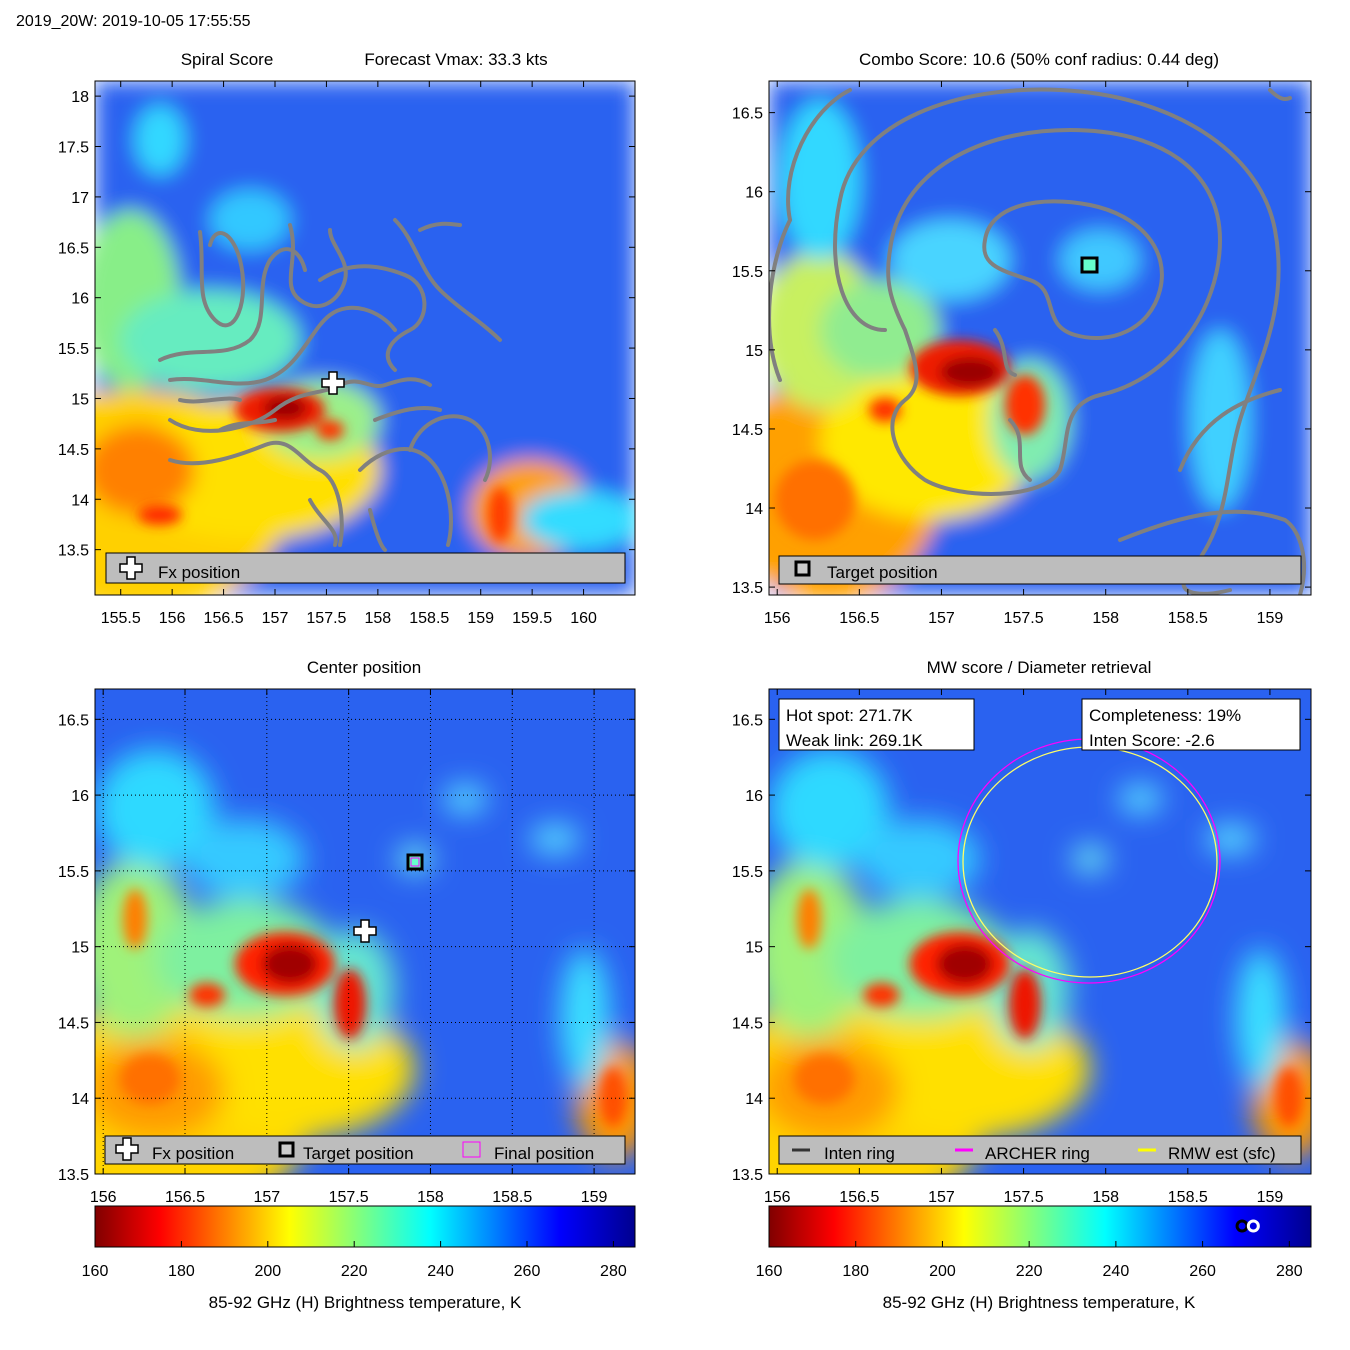 Image resolution: width=1350 pixels, height=1350 pixels. Describe the element at coordinates (358, 1153) in the screenshot. I see `center-legend-target: Target position` at that location.